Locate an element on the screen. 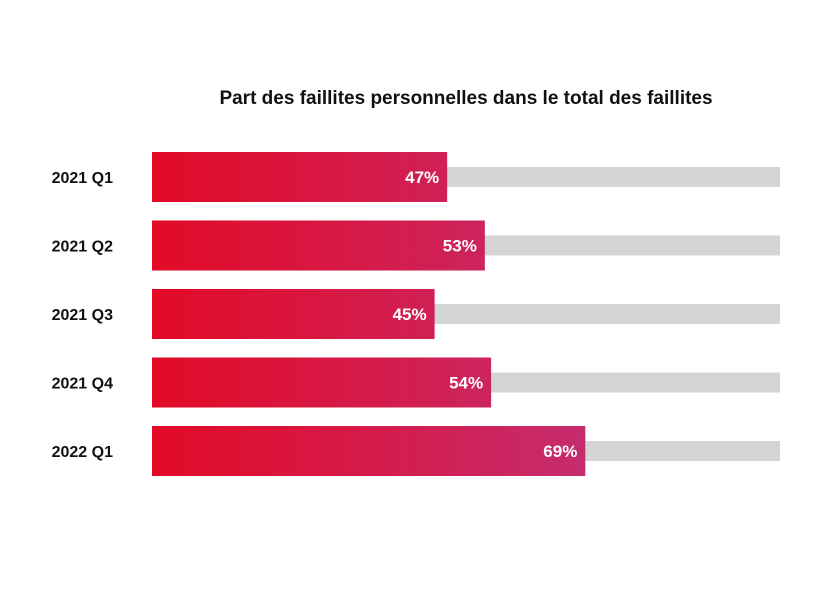 This screenshot has width=824, height=600. category-label: 2021 Q4 is located at coordinates (82, 384).